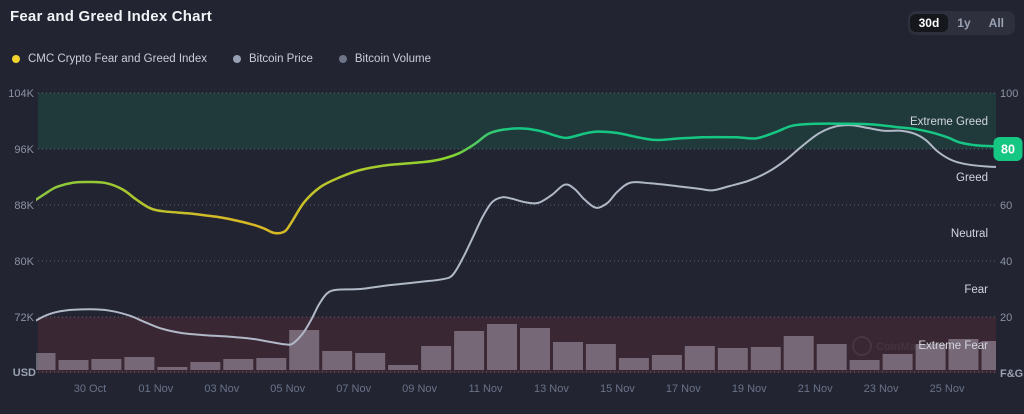  I want to click on legend-label: Bitcoin Volume, so click(392, 59).